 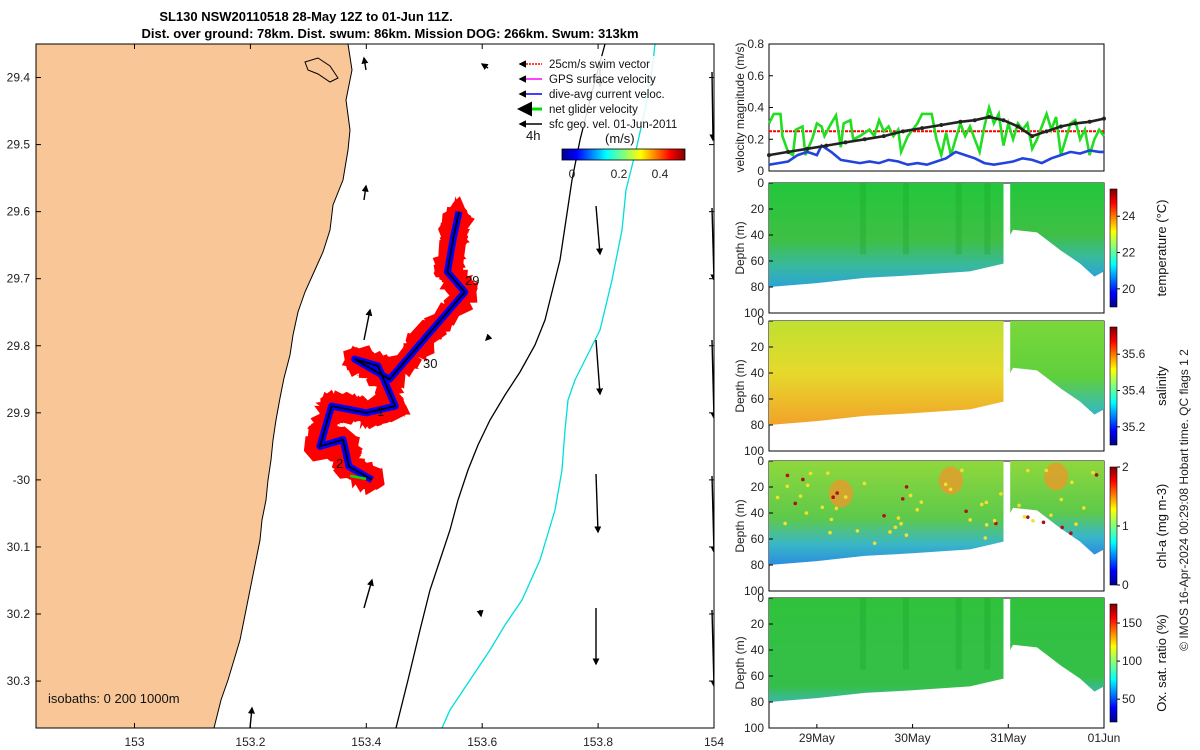 What do you see at coordinates (607, 95) in the screenshot?
I see `legend-label: dive-avg current veloc.` at bounding box center [607, 95].